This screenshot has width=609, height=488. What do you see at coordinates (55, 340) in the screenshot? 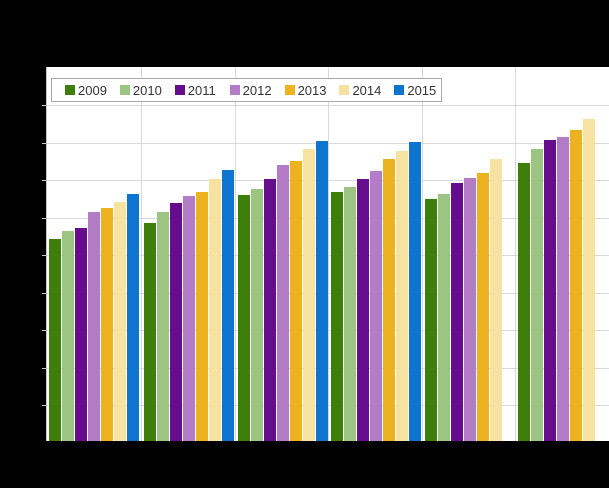
I see `bar-2009-group1` at bounding box center [55, 340].